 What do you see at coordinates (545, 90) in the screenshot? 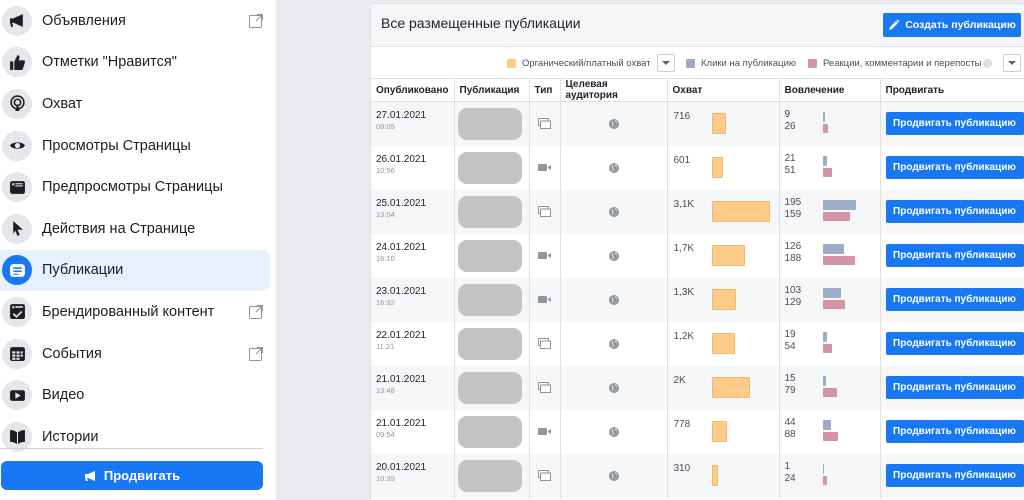
I see `col-type: Тип` at bounding box center [545, 90].